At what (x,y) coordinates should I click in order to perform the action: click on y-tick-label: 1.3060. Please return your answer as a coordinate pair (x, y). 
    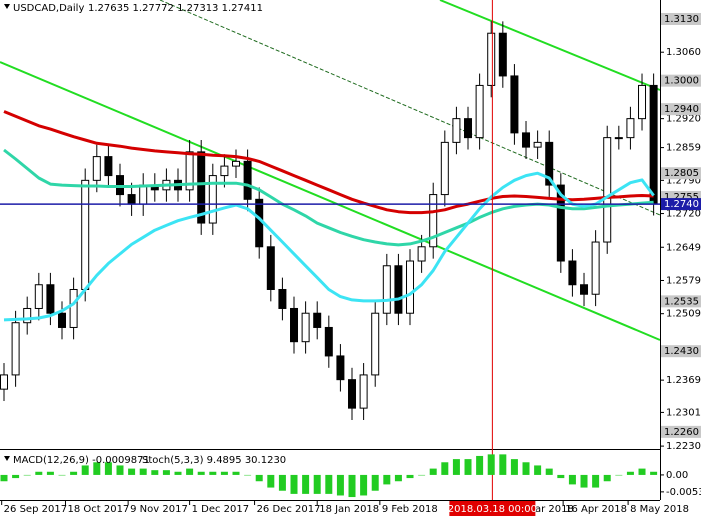
    Looking at the image, I should click on (683, 52).